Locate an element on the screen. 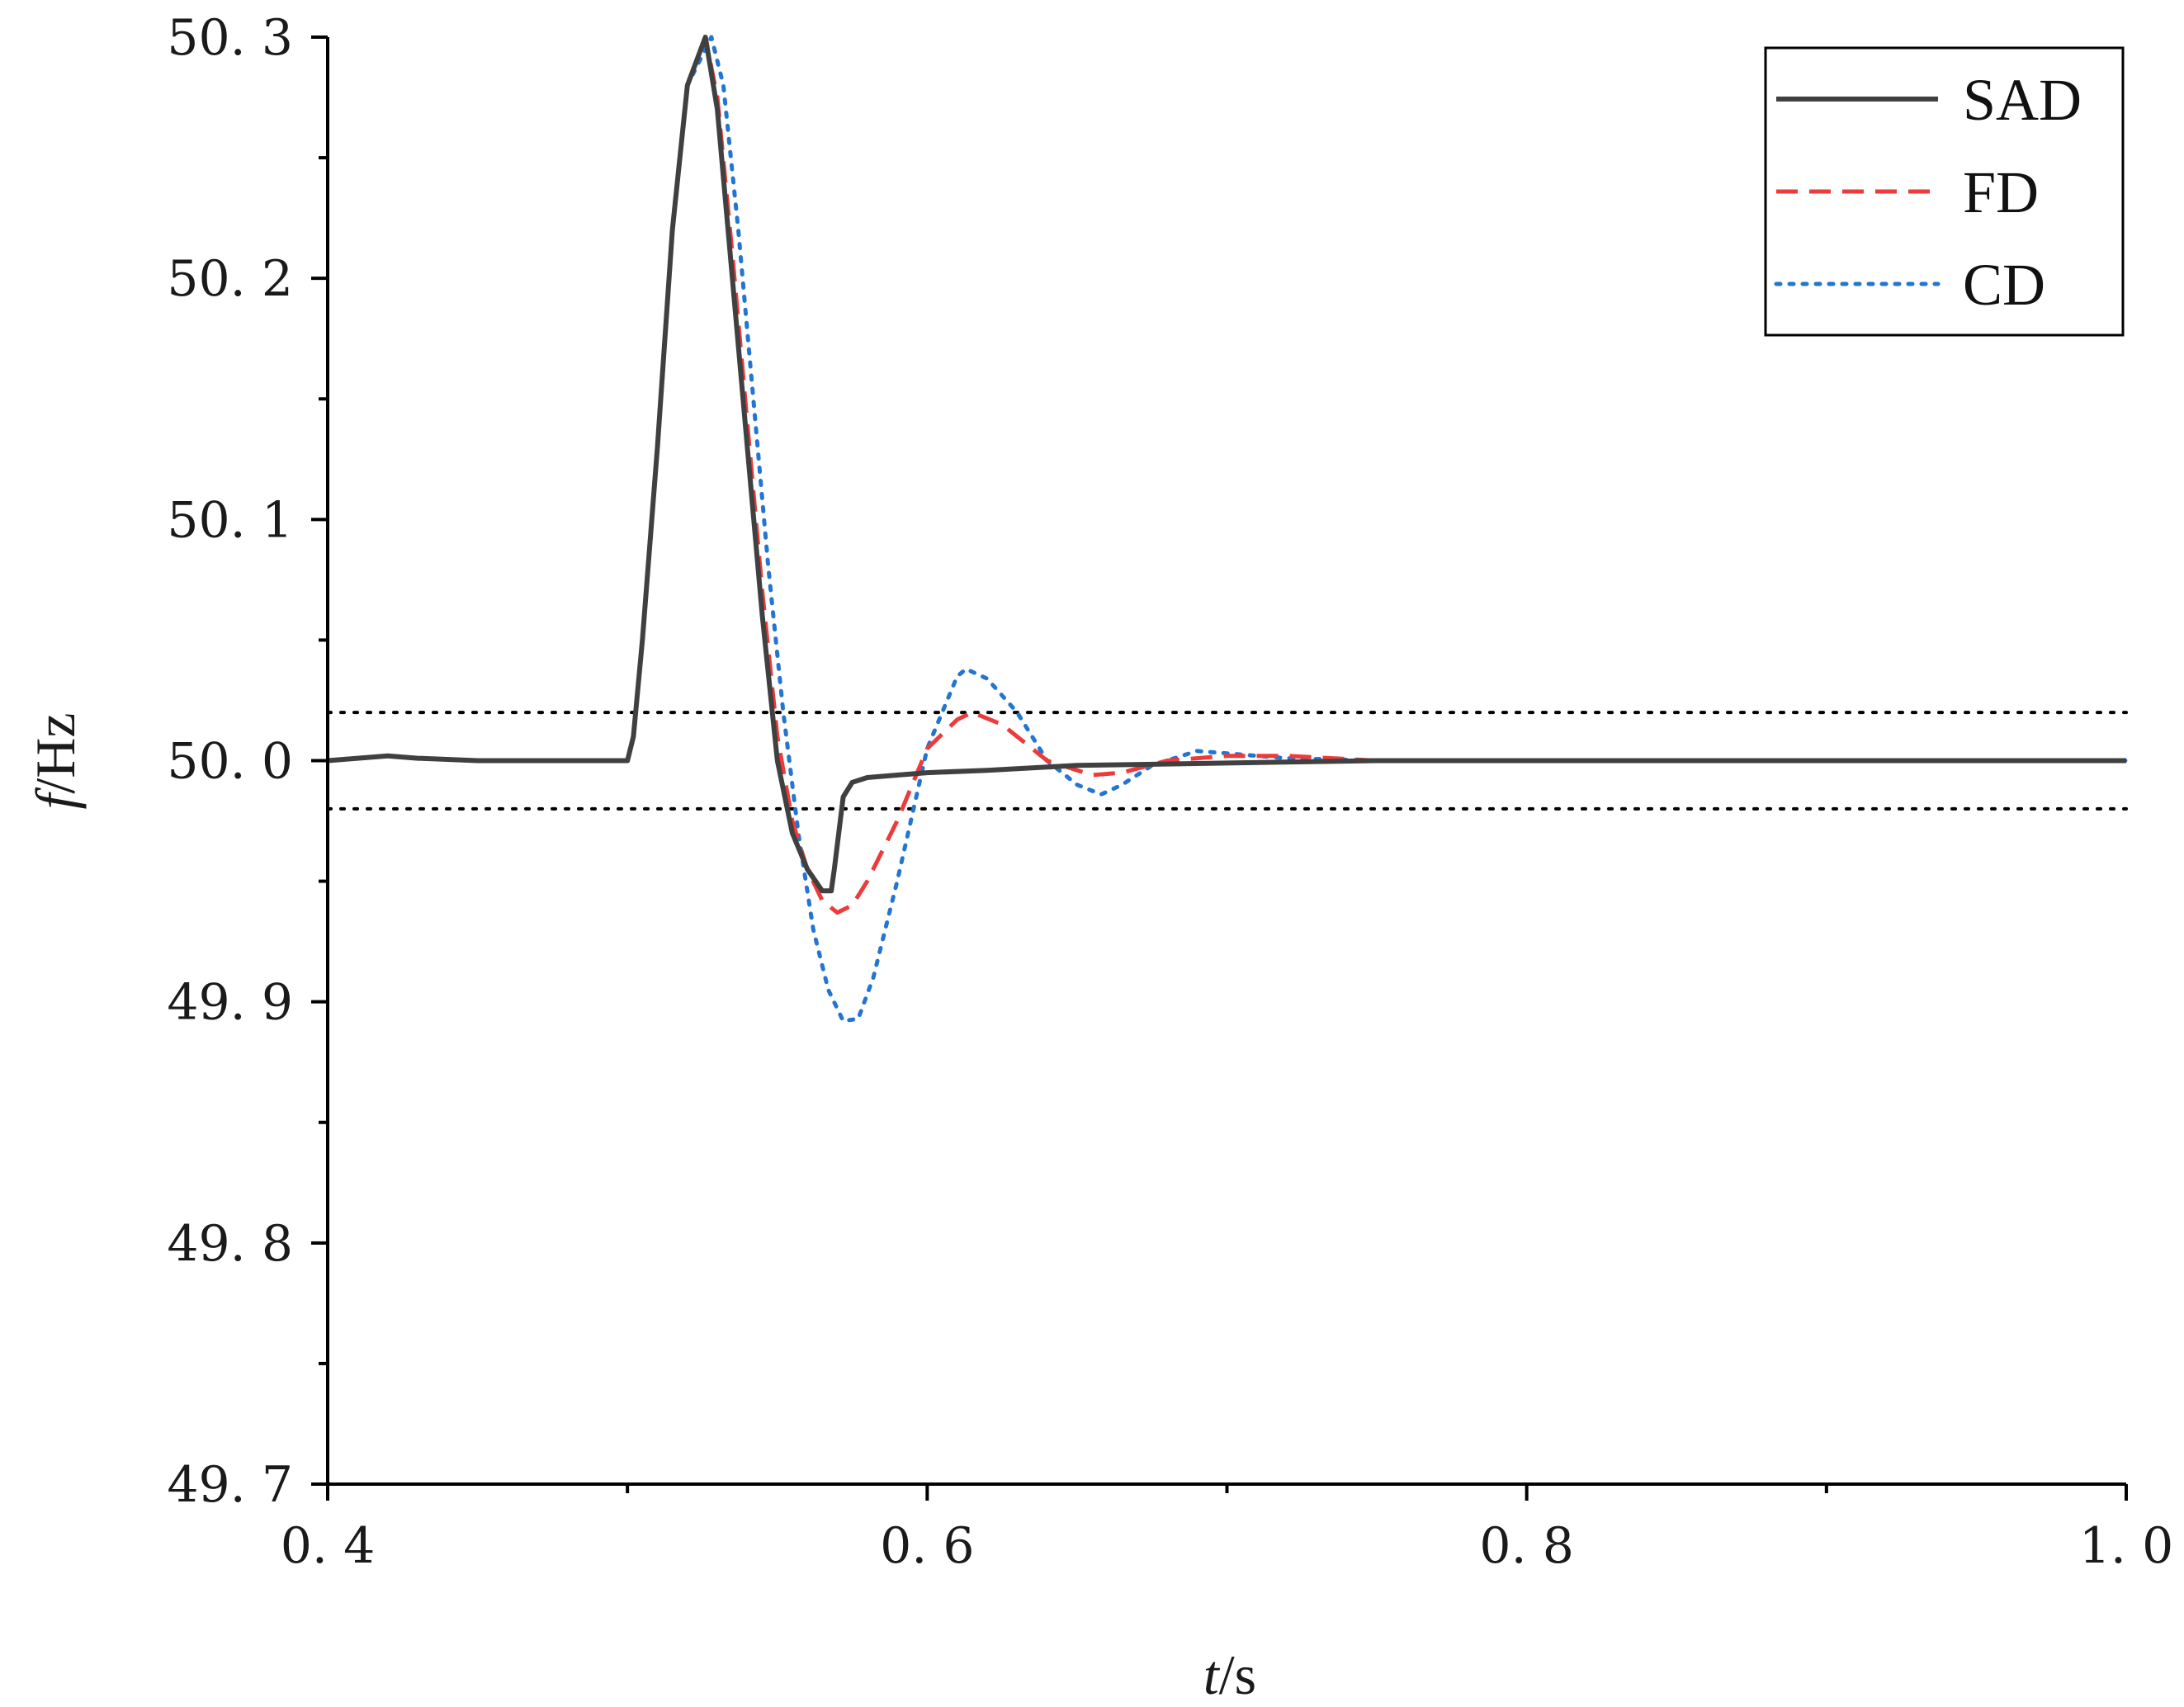 Image resolution: width=2184 pixels, height=1707 pixels. y-tick-label: 49. 8 is located at coordinates (230, 1244).